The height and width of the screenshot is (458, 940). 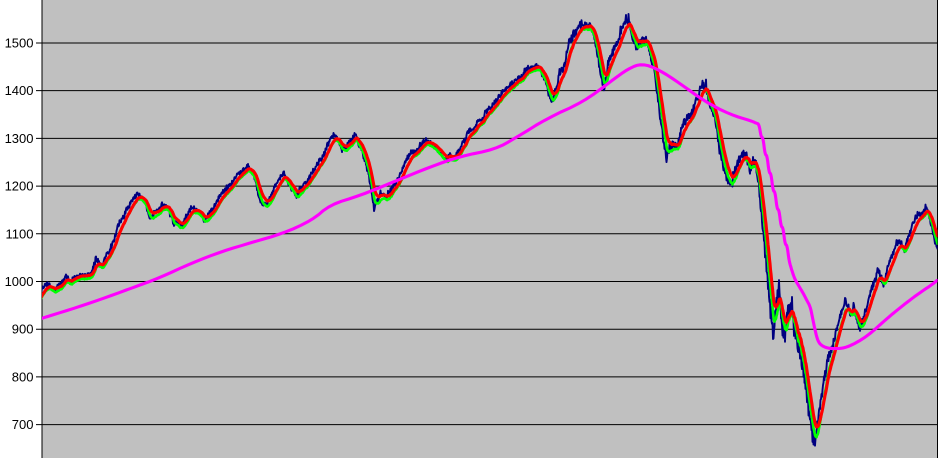 I want to click on y-axis-tick-label: 1500, so click(x=19, y=42).